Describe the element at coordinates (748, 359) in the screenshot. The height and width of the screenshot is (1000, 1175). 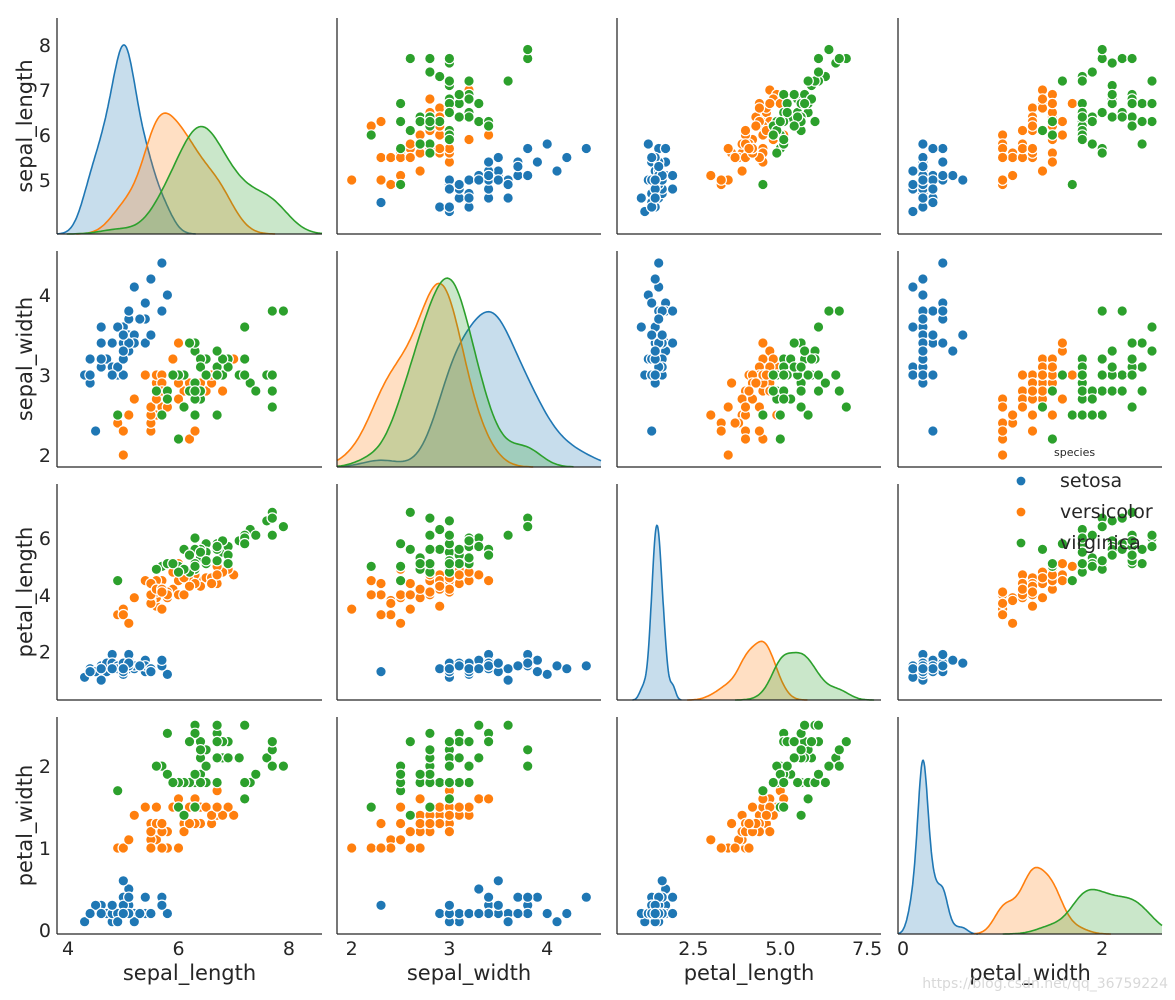
I see `panel-sepal_width-vs-petal_length` at that location.